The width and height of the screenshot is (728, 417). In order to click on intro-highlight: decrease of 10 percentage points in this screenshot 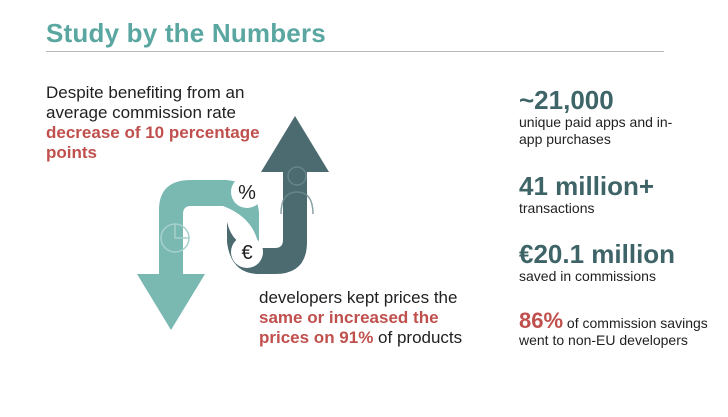, I will do `click(153, 142)`.